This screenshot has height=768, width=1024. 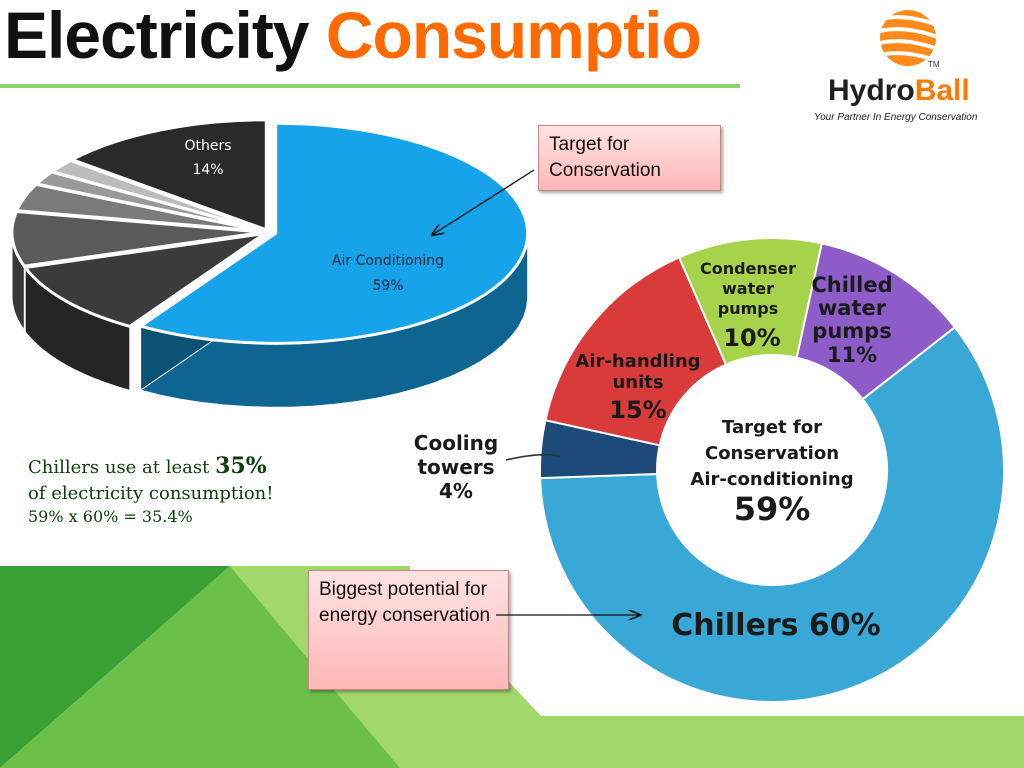 I want to click on pie-label-ac: Air Conditioning, so click(x=388, y=261).